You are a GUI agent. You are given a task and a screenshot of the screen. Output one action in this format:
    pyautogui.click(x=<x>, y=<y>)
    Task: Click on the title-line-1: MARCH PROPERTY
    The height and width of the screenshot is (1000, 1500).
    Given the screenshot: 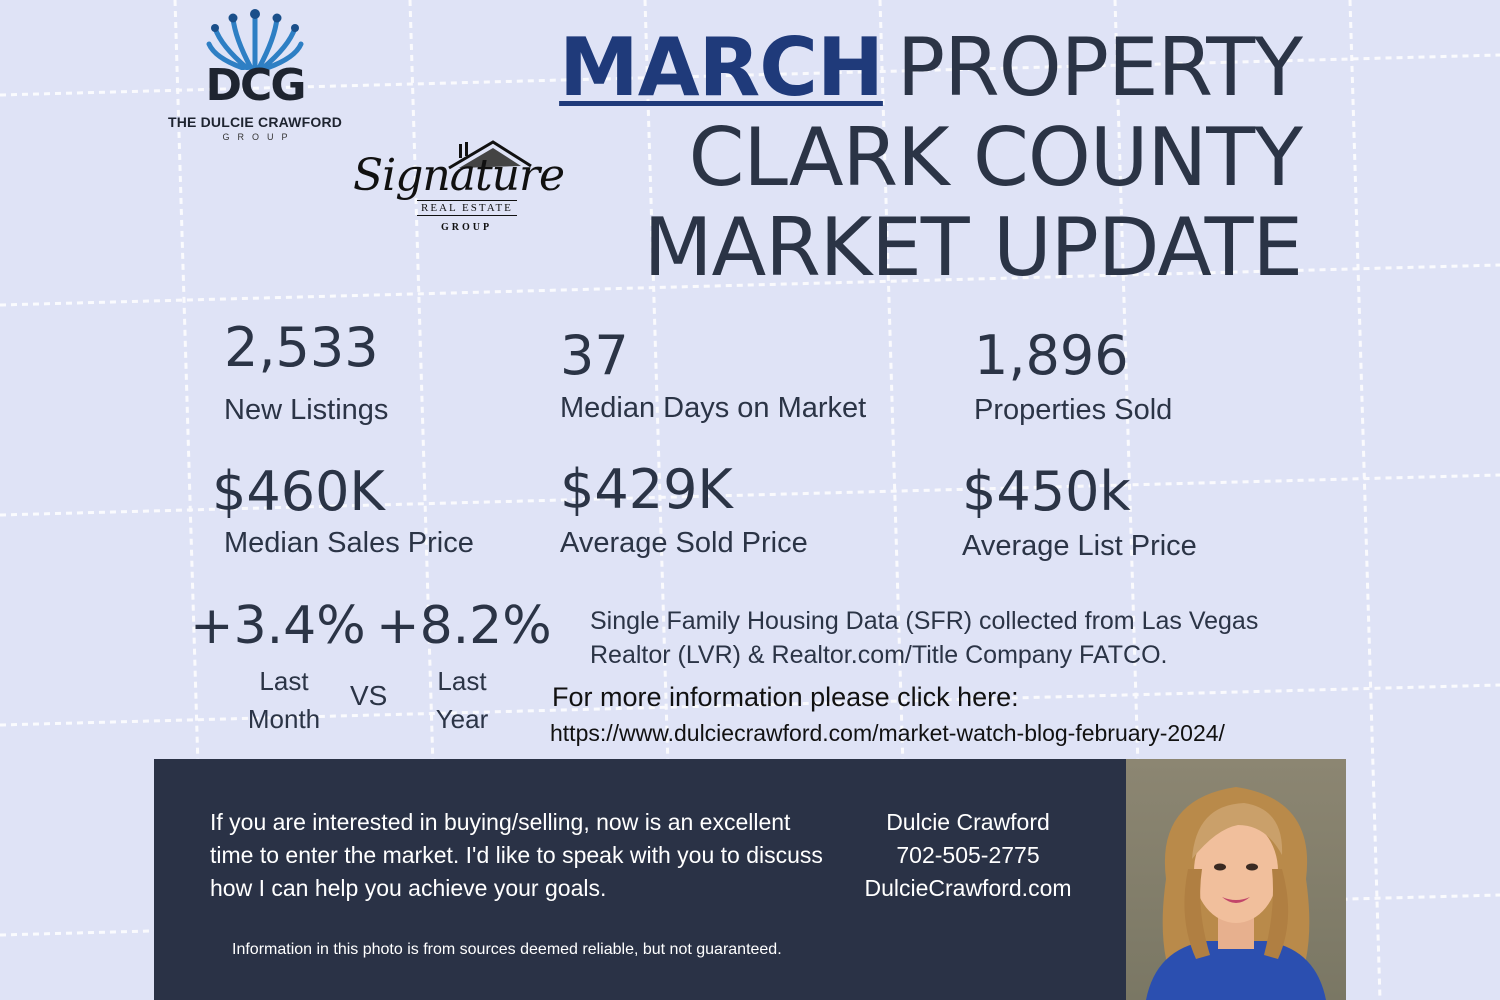 What is the action you would take?
    pyautogui.click(x=931, y=67)
    